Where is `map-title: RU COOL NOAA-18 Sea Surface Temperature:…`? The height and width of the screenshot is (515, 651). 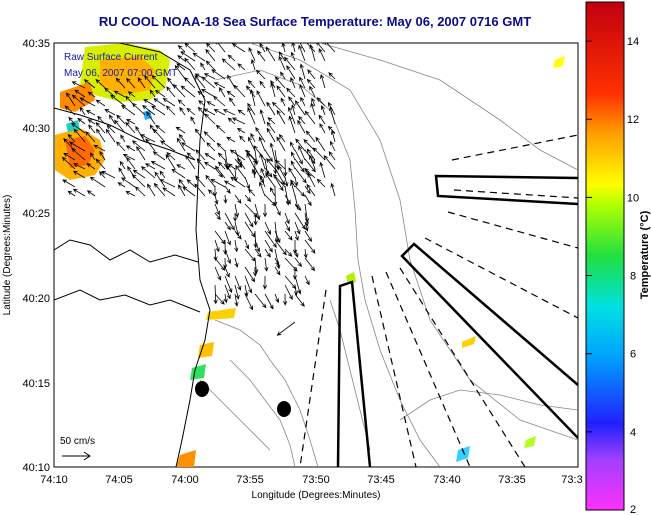 map-title: RU COOL NOAA-18 Sea Surface Temperature:… is located at coordinates (315, 21).